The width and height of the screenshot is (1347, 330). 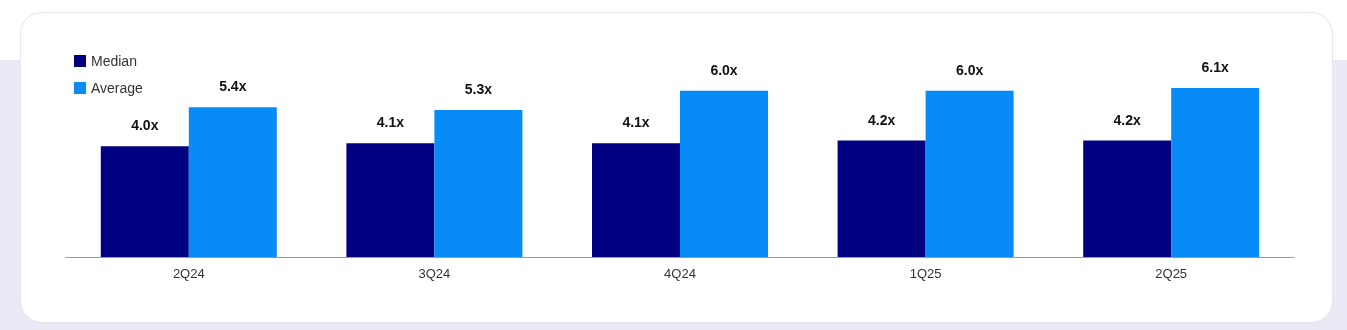 What do you see at coordinates (145, 125) in the screenshot?
I see `data-label: 4.0x` at bounding box center [145, 125].